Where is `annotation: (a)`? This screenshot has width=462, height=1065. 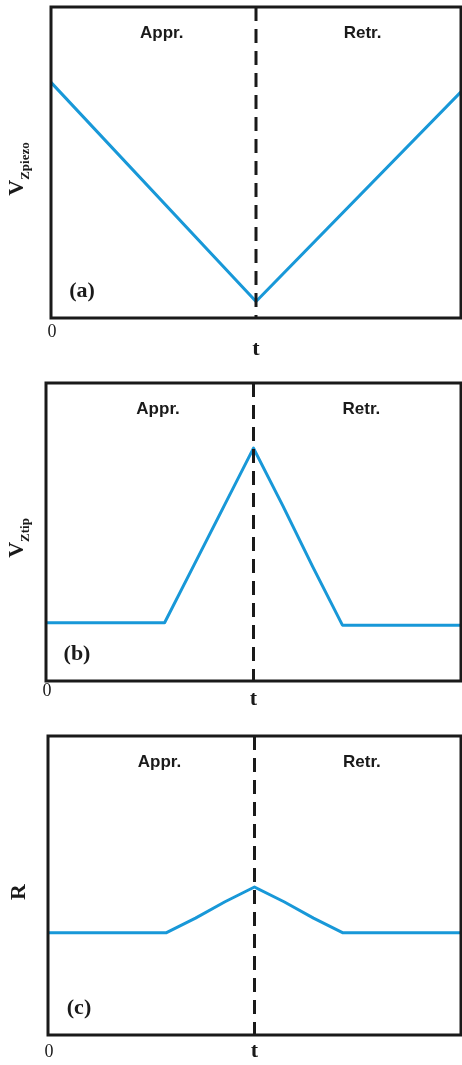
annotation: (a) is located at coordinates (82, 289).